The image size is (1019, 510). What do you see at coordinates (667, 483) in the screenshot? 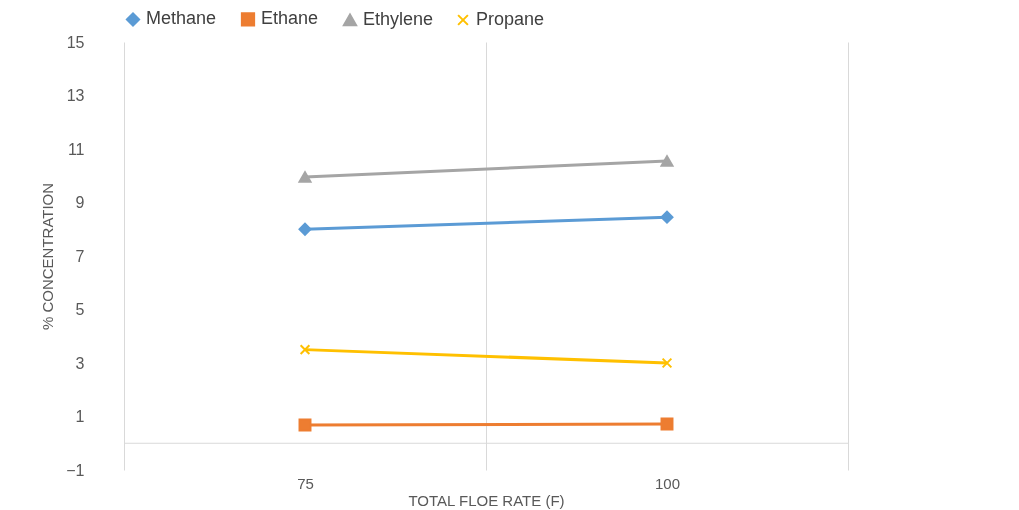
I see `x-tick-label: 100` at bounding box center [667, 483].